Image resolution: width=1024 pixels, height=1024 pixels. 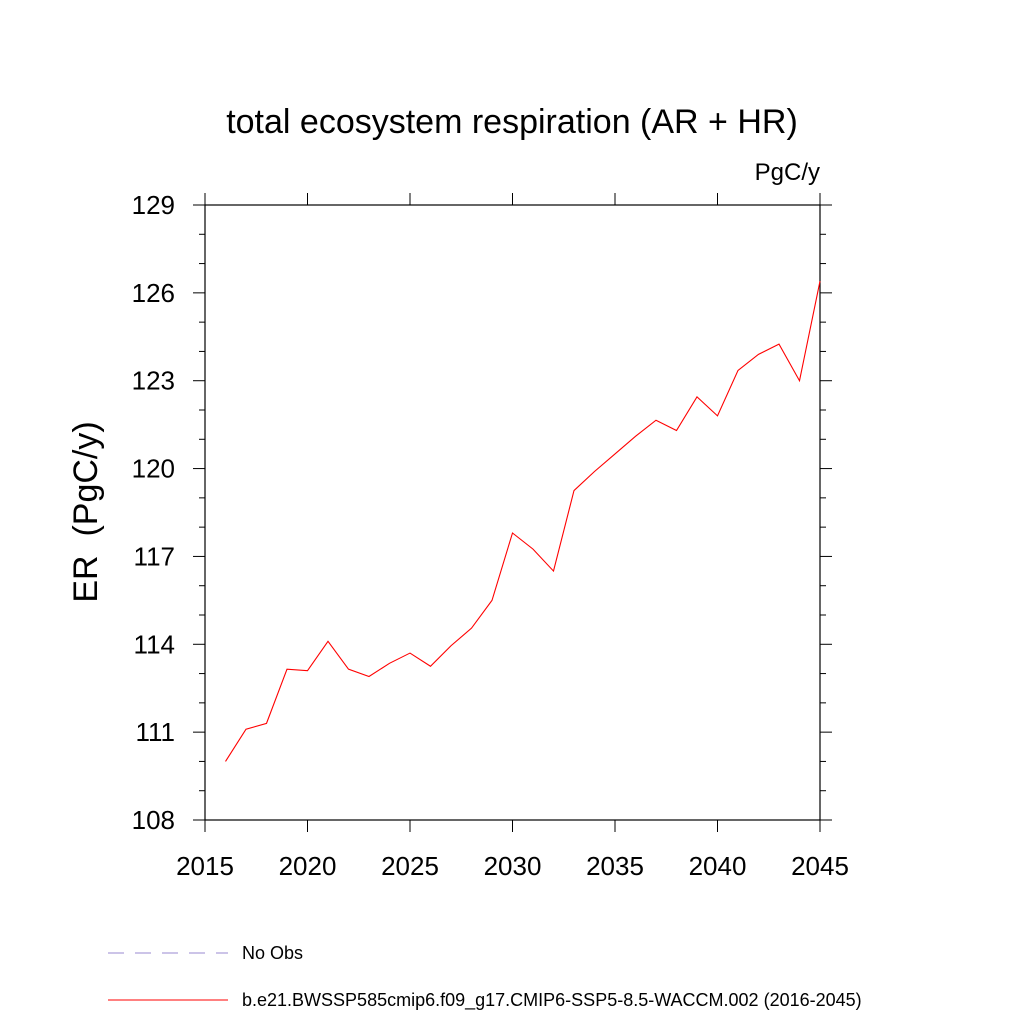 I want to click on y-tick-label: 123, so click(x=153, y=381).